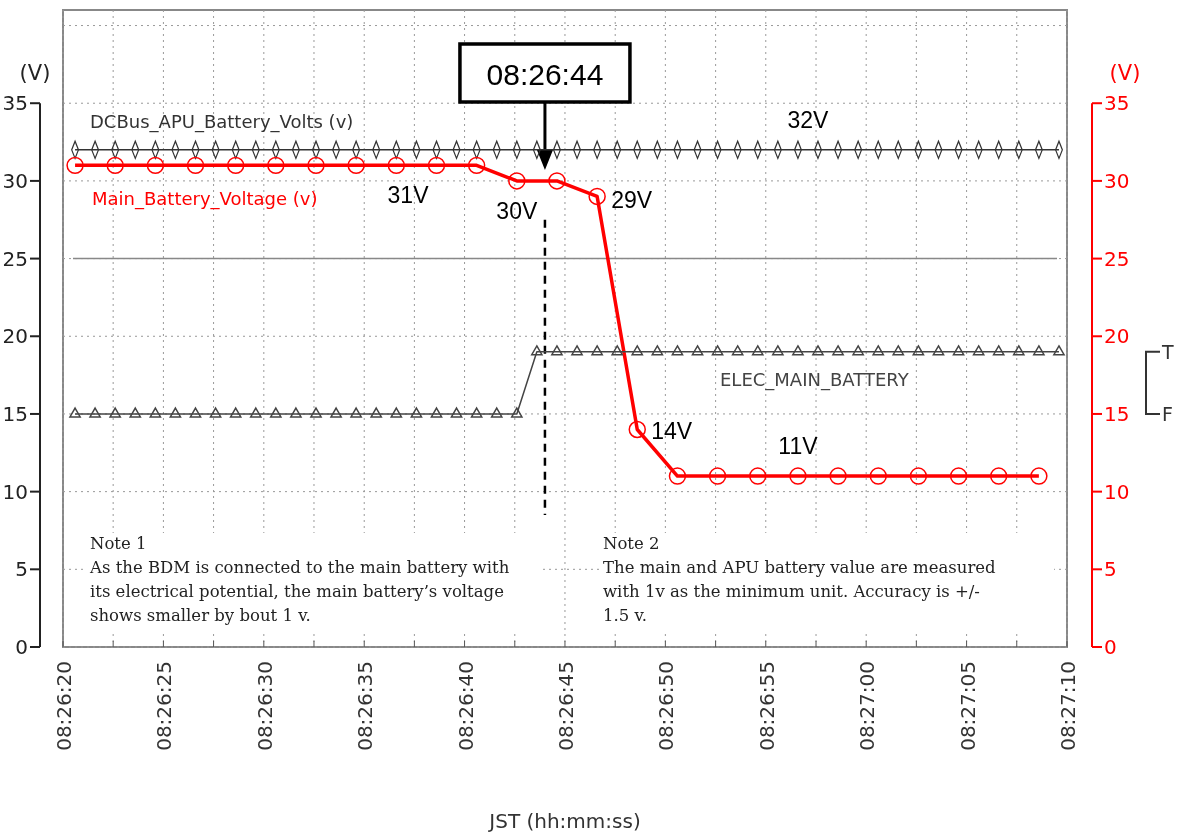 Image resolution: width=1185 pixels, height=835 pixels. What do you see at coordinates (15, 413) in the screenshot?
I see `y-tick-label: 15` at bounding box center [15, 413].